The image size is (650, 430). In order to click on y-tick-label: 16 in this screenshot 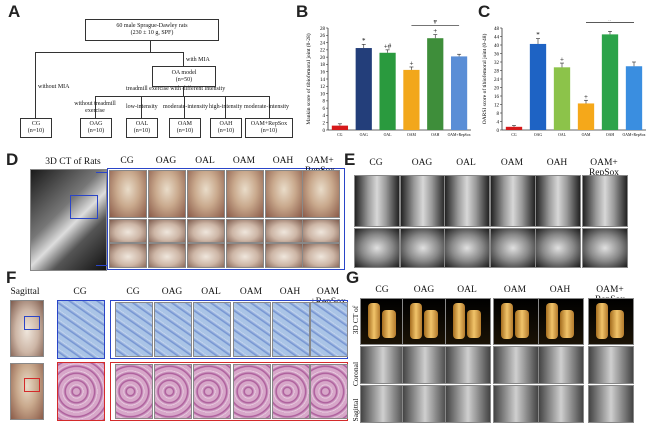, I will do `click(323, 73)`.